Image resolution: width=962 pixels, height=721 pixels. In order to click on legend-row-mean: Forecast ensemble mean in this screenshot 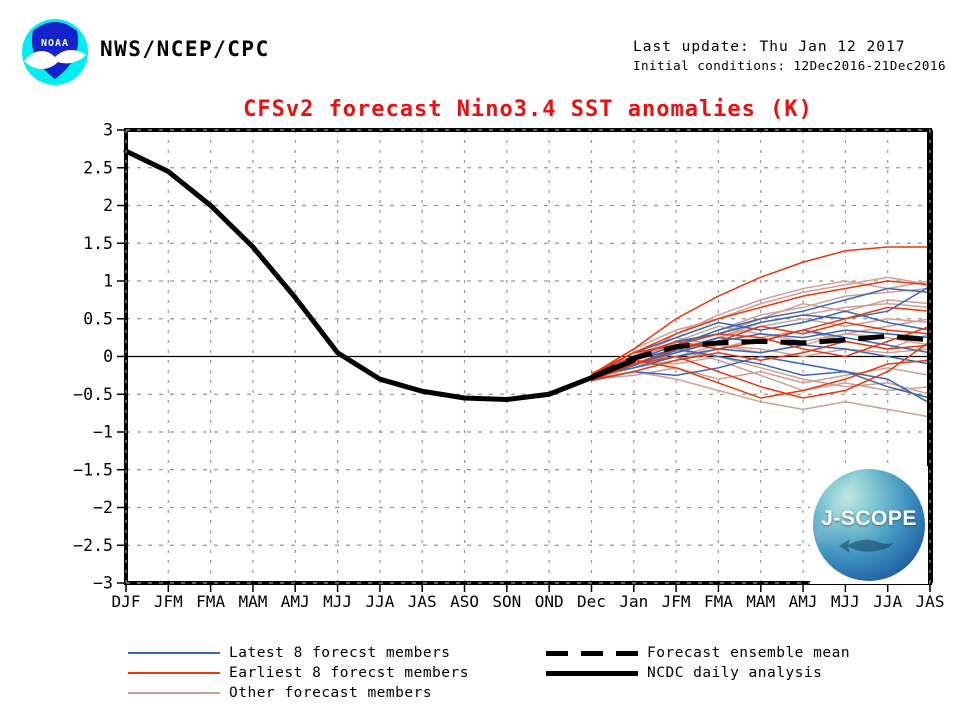, I will do `click(698, 653)`.